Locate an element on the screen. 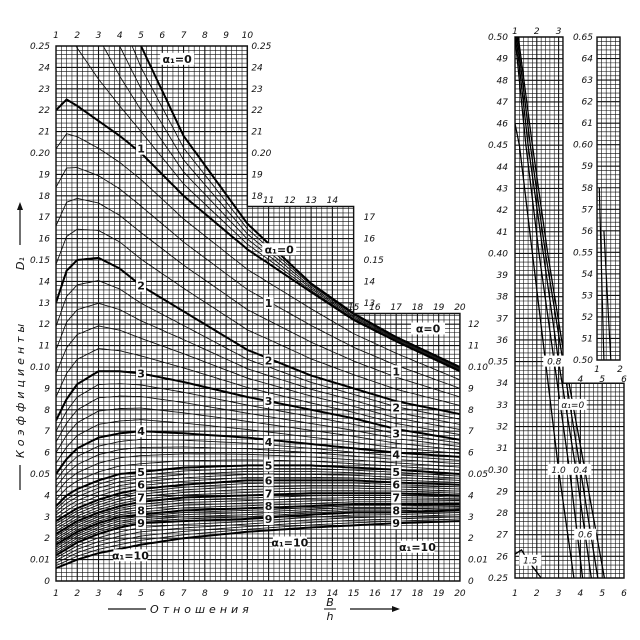  x-tick-label: 5 is located at coordinates (602, 380).